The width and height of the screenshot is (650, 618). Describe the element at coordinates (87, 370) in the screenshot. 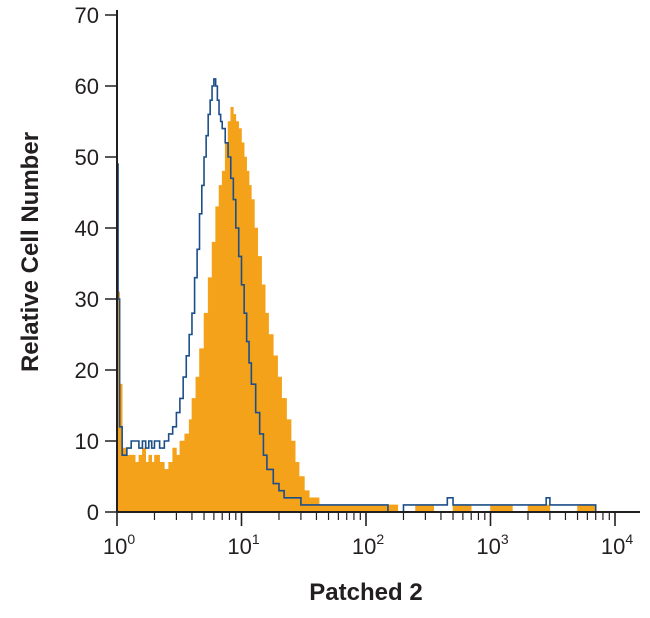

I see `y-tick-label-20: 20` at that location.